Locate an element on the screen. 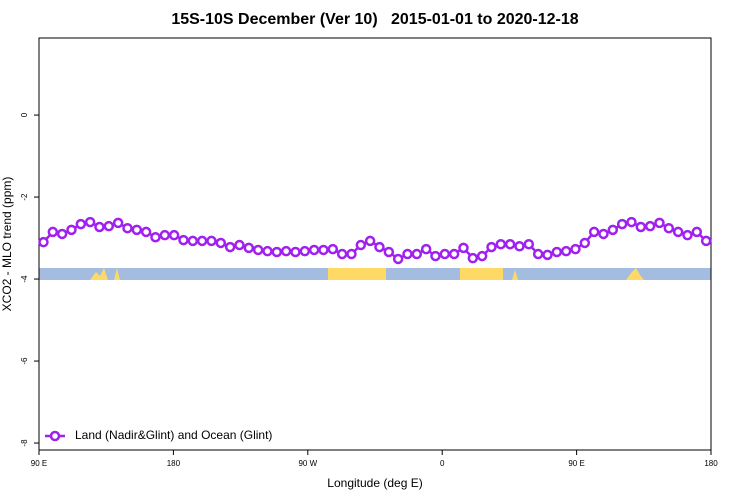  x-tick-label: 90 W is located at coordinates (307, 463).